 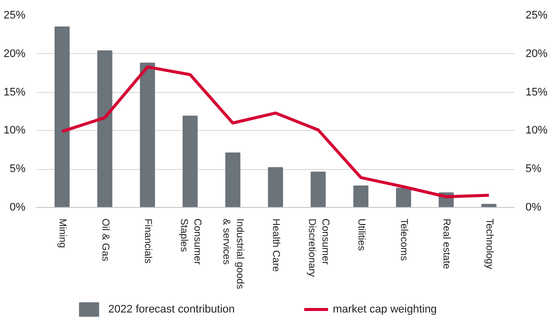 I want to click on y-tick-label: 10%, so click(x=14, y=130).